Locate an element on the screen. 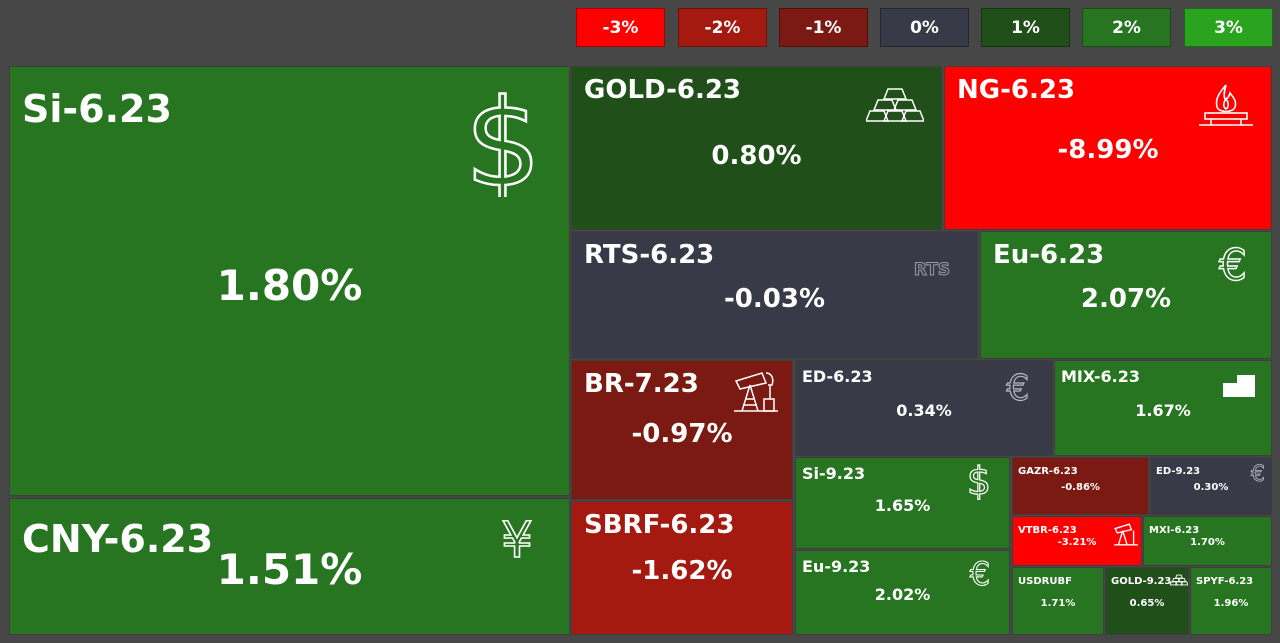 Image resolution: width=1280 pixels, height=643 pixels. tile-name: Si-9.23 is located at coordinates (834, 473).